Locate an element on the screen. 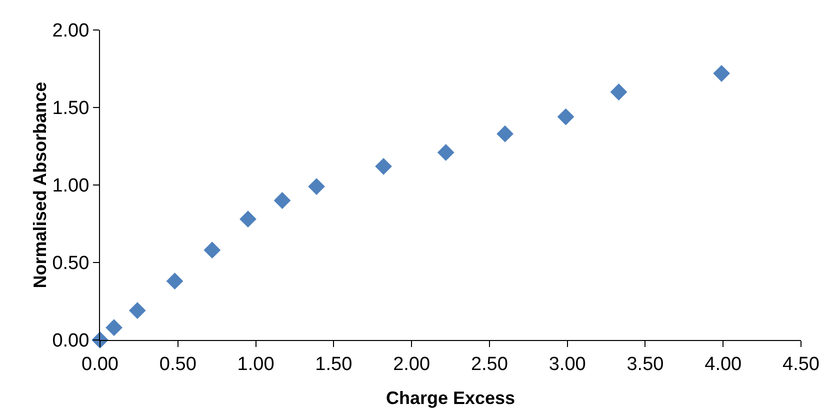  x-tick-label: 4.00 is located at coordinates (723, 364).